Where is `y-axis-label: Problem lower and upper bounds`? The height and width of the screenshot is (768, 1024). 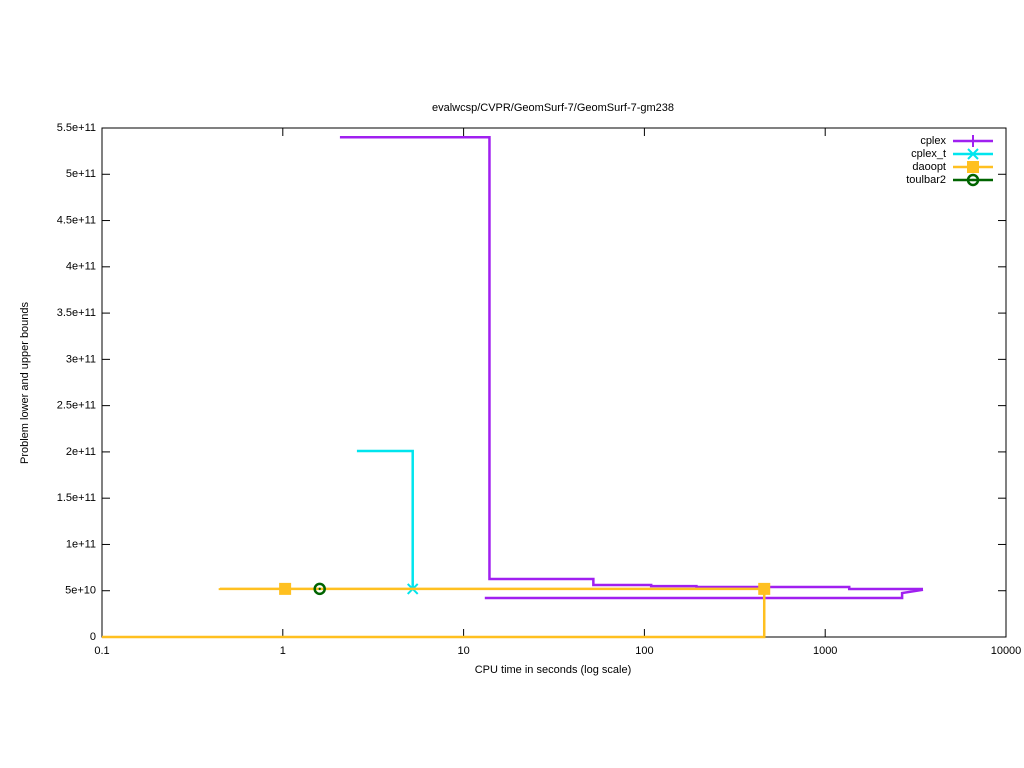 y-axis-label: Problem lower and upper bounds is located at coordinates (25, 382).